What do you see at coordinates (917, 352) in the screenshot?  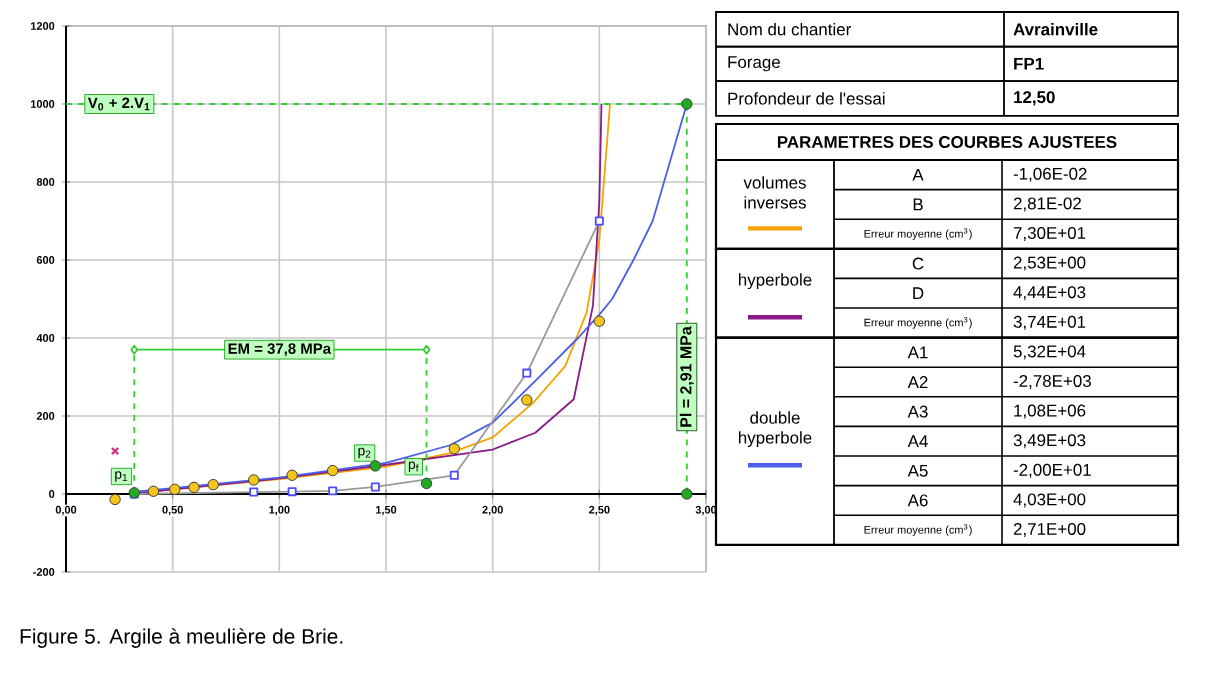 I see `text: A1` at bounding box center [917, 352].